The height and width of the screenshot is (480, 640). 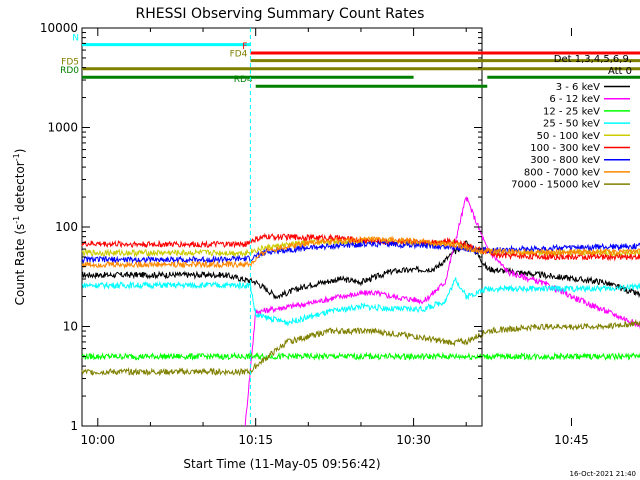 What do you see at coordinates (243, 80) in the screenshot?
I see `flag-label-rd4: RD4` at bounding box center [243, 80].